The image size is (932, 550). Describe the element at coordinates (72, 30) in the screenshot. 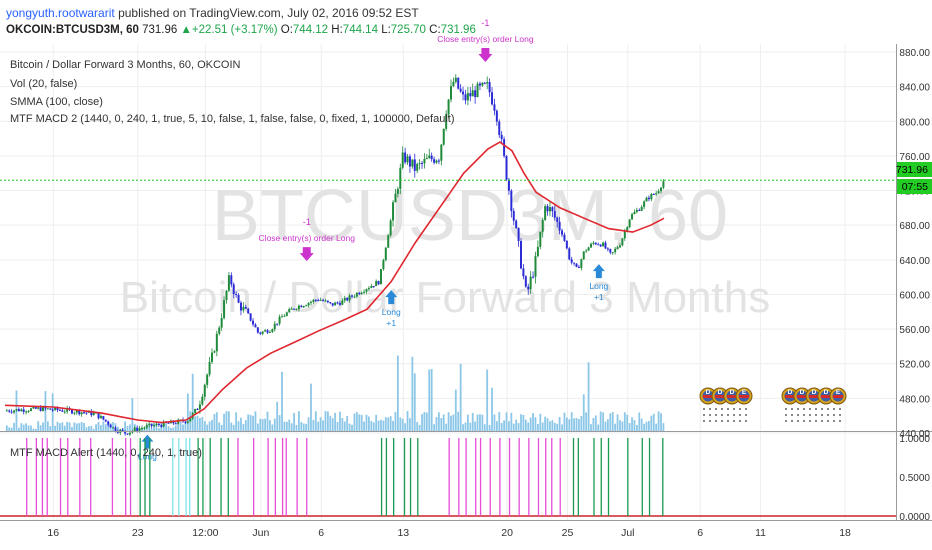

I see `symbol-name: OKCOIN:BTCUSD3M, 60` at that location.